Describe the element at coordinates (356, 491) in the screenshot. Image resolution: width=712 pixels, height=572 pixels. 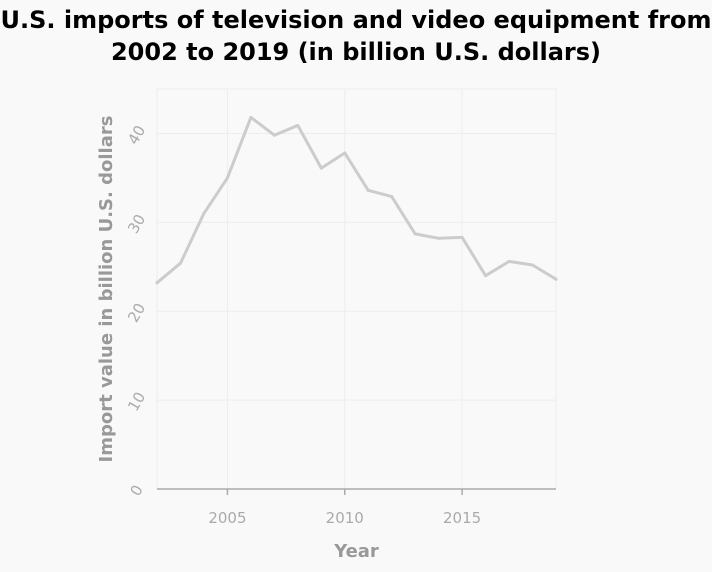
I see `axes` at that location.